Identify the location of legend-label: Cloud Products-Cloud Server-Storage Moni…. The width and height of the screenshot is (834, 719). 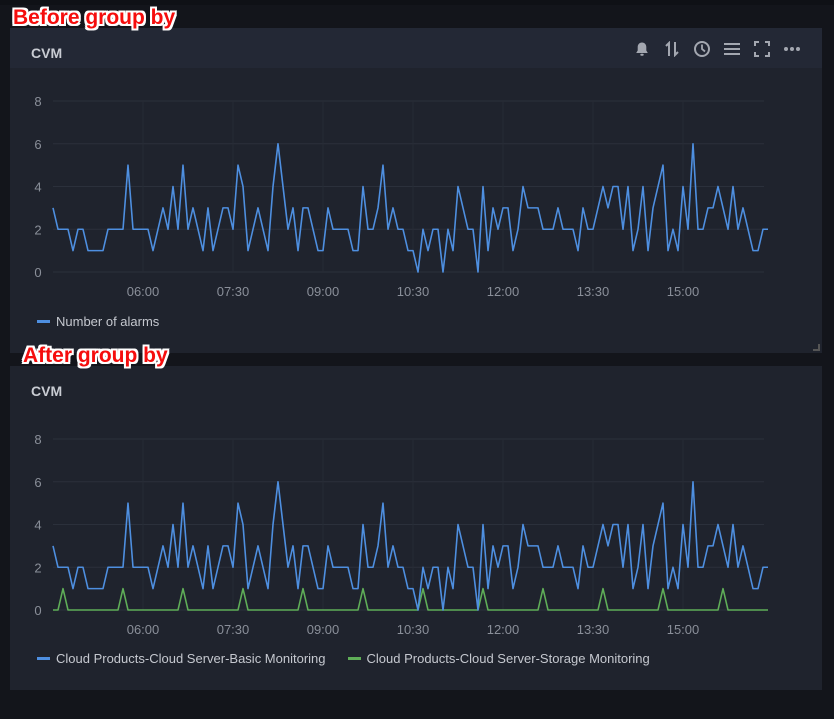
(508, 658).